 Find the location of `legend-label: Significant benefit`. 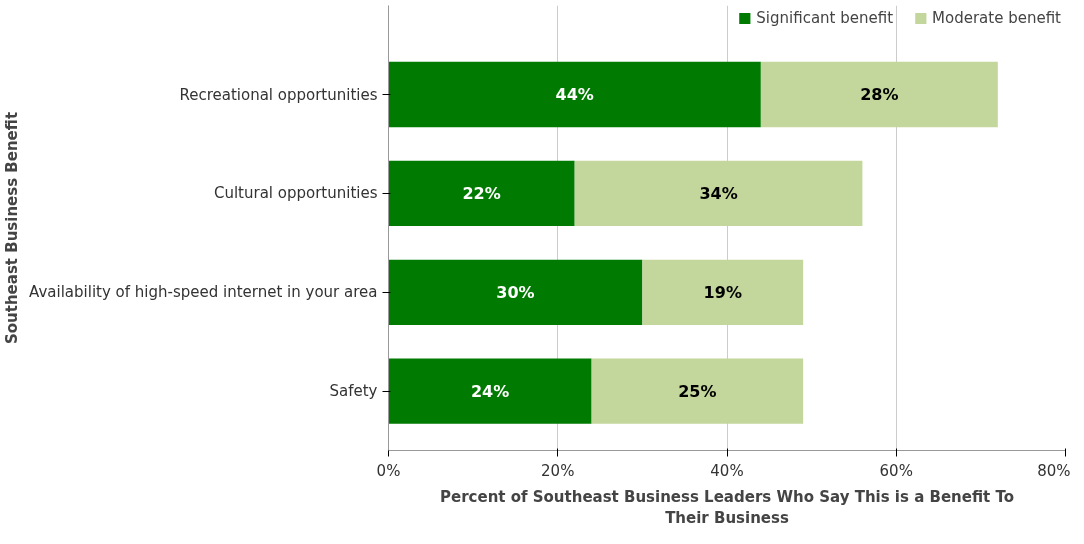

legend-label: Significant benefit is located at coordinates (825, 18).